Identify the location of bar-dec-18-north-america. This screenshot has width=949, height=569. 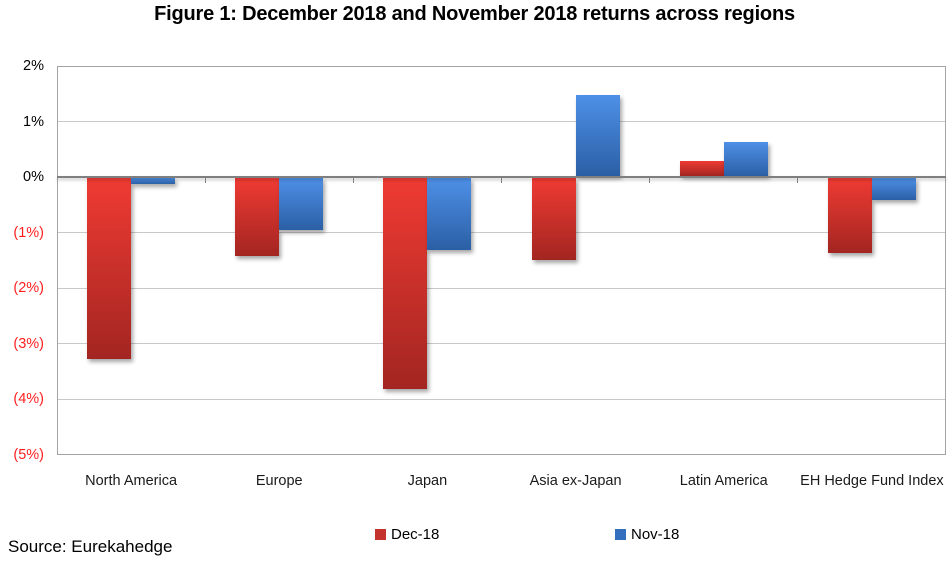
(109, 268).